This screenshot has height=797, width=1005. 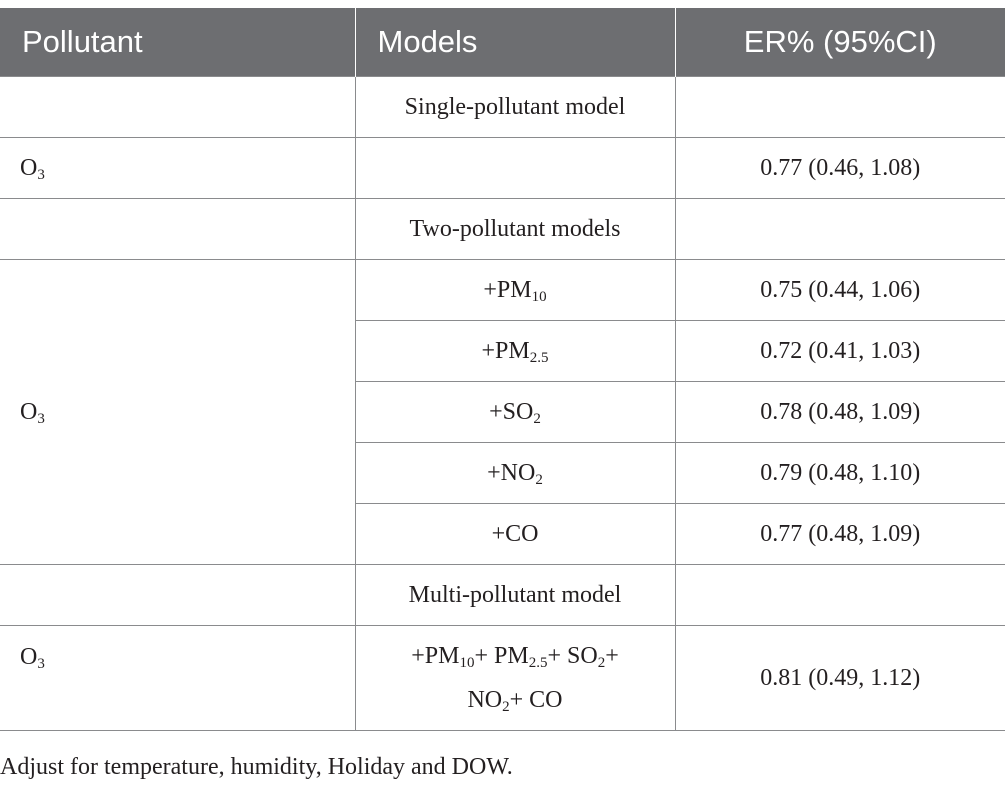 I want to click on header-pollutant: Pollutant, so click(x=178, y=42).